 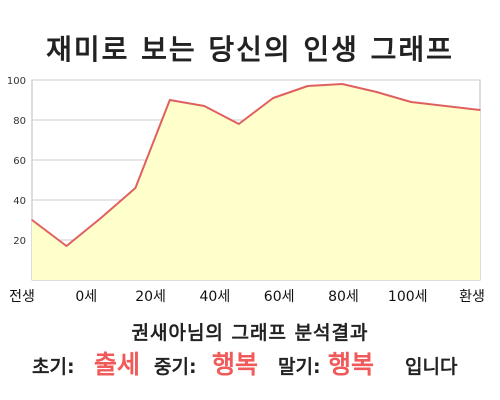 What do you see at coordinates (16, 81) in the screenshot?
I see `y-tick-label: 100` at bounding box center [16, 81].